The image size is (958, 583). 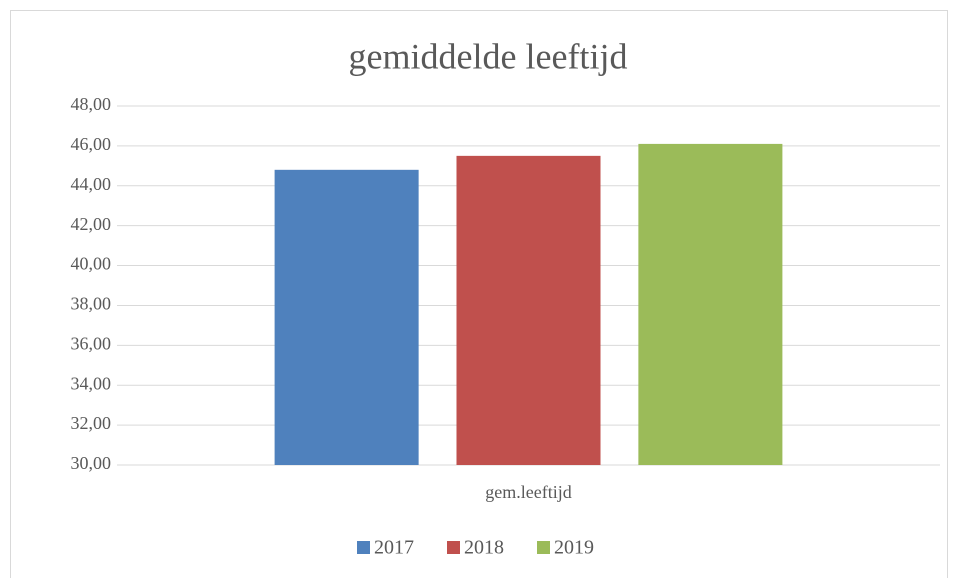 What do you see at coordinates (528, 492) in the screenshot?
I see `x-tick-label: gem.leeftijd` at bounding box center [528, 492].